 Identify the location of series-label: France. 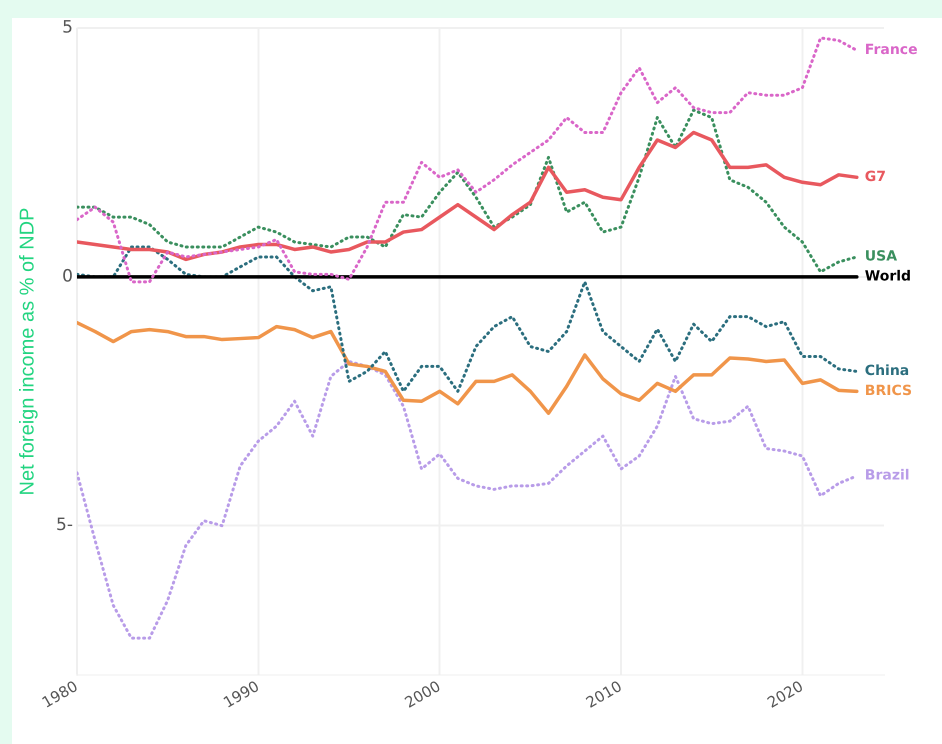
(891, 50).